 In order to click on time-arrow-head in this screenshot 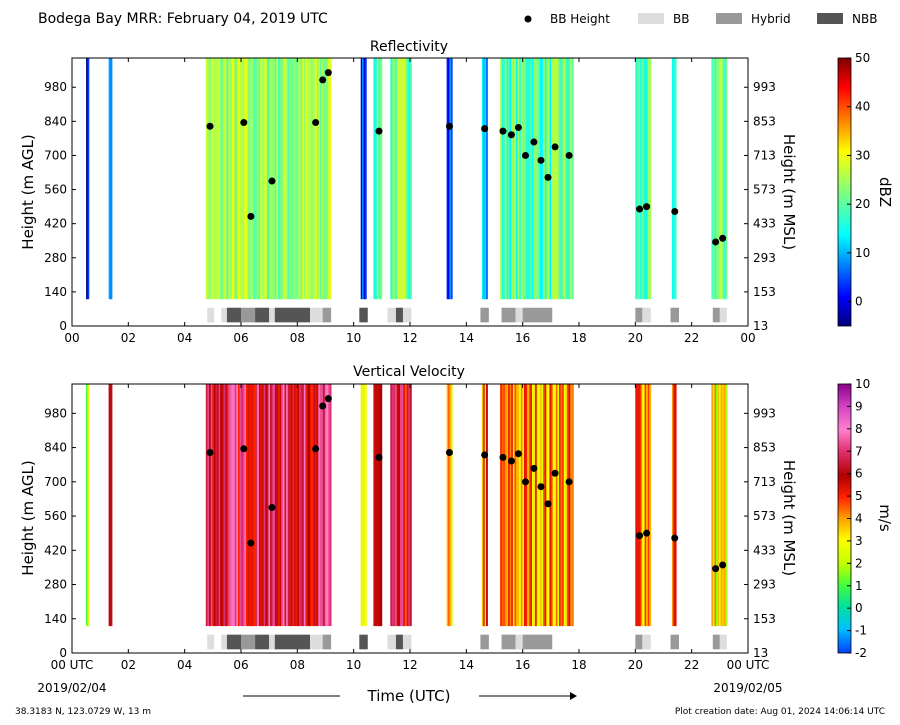, I will do `click(573, 696)`.